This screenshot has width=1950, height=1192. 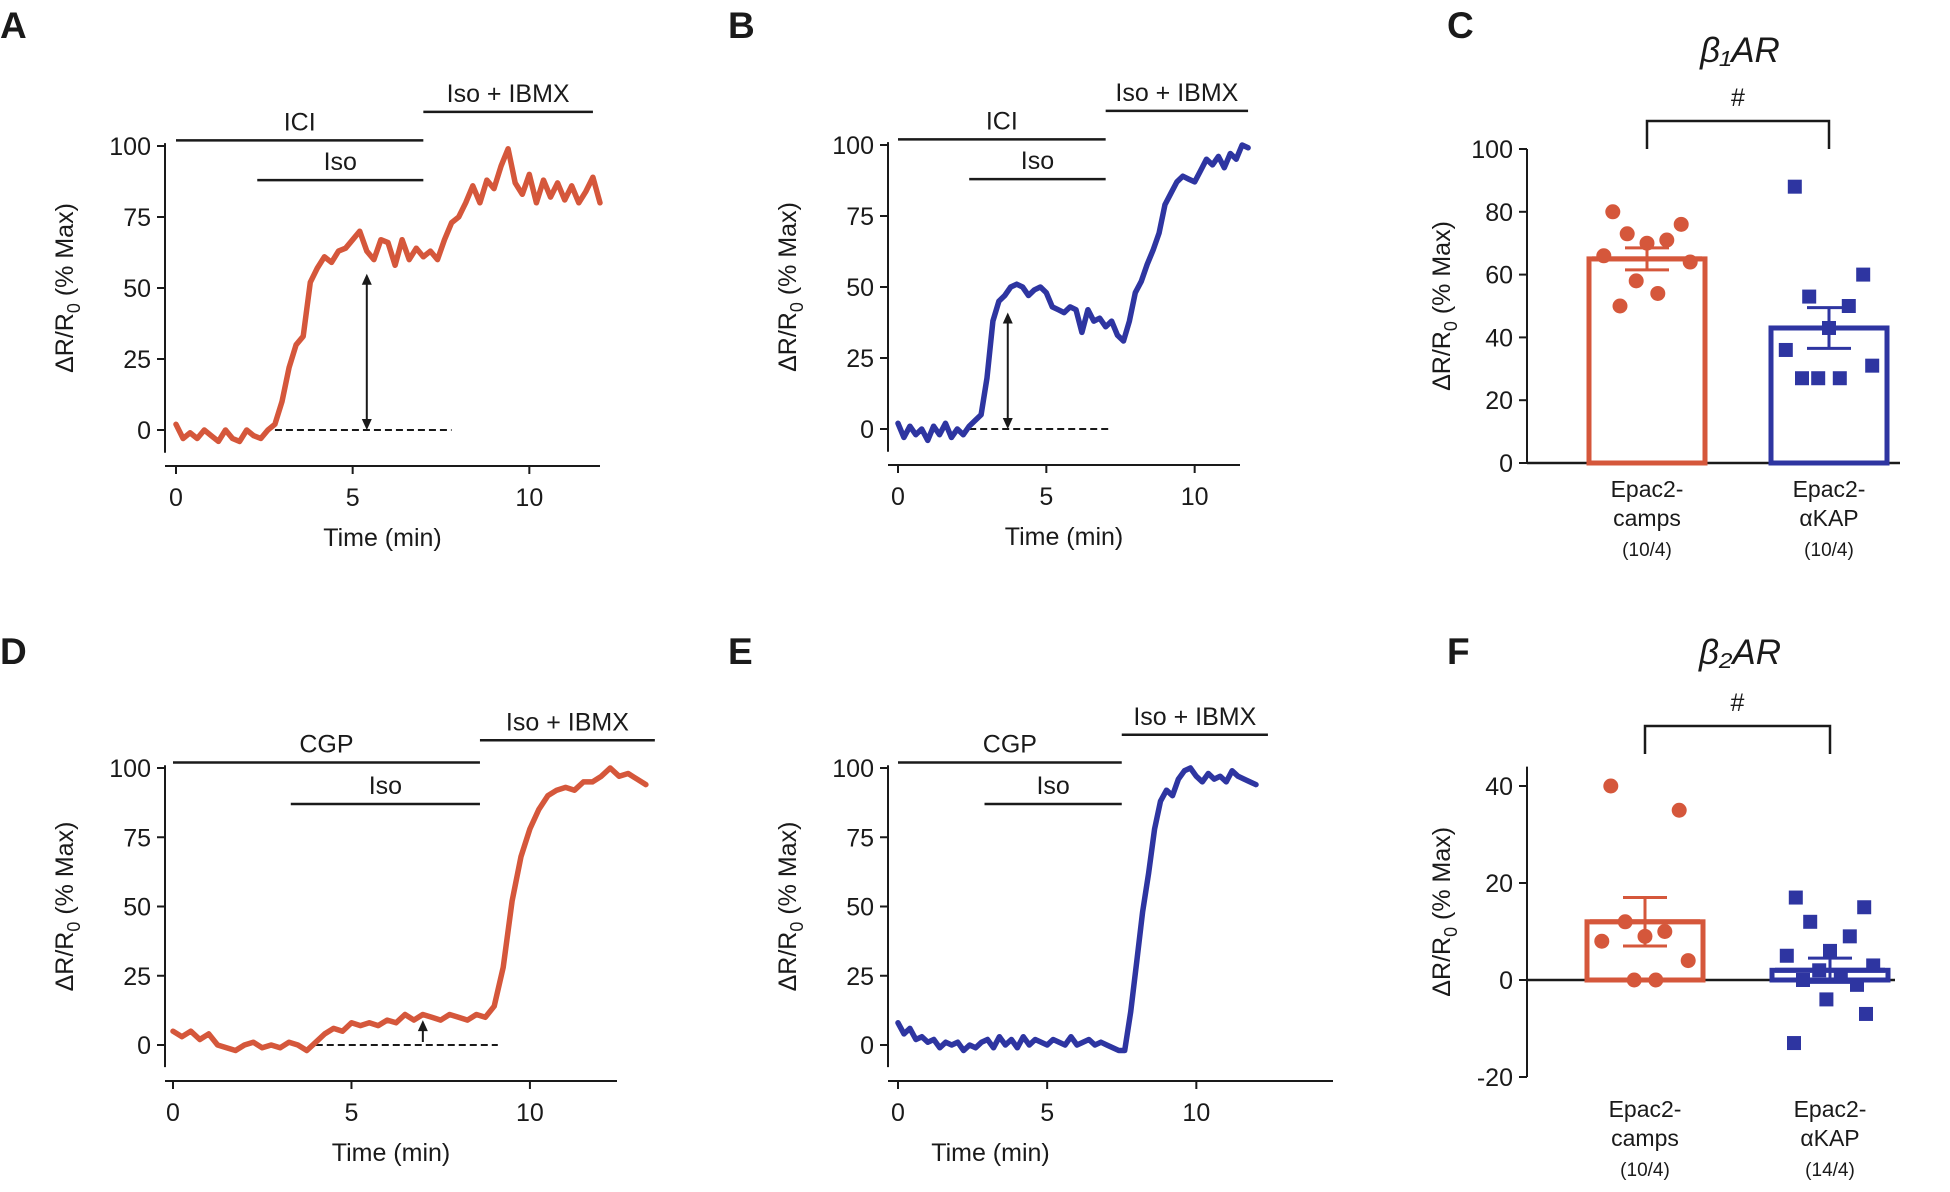 I want to click on panel-title: β₂AR, so click(x=1739, y=652).